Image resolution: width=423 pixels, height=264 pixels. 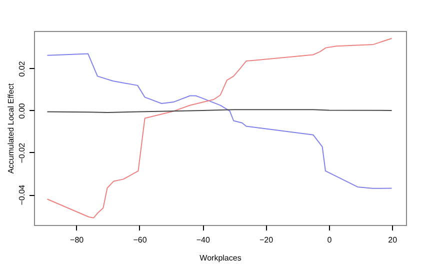 I want to click on y-tick-label: −0.04, so click(x=22, y=195).